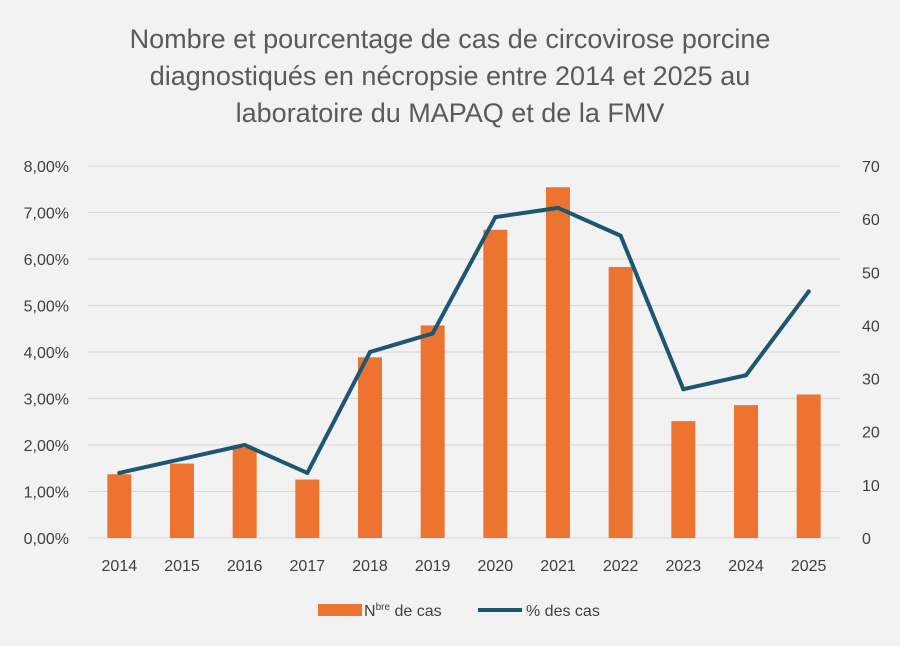 The height and width of the screenshot is (646, 900). What do you see at coordinates (46, 260) in the screenshot?
I see `y-left-tick-label: 6,00%` at bounding box center [46, 260].